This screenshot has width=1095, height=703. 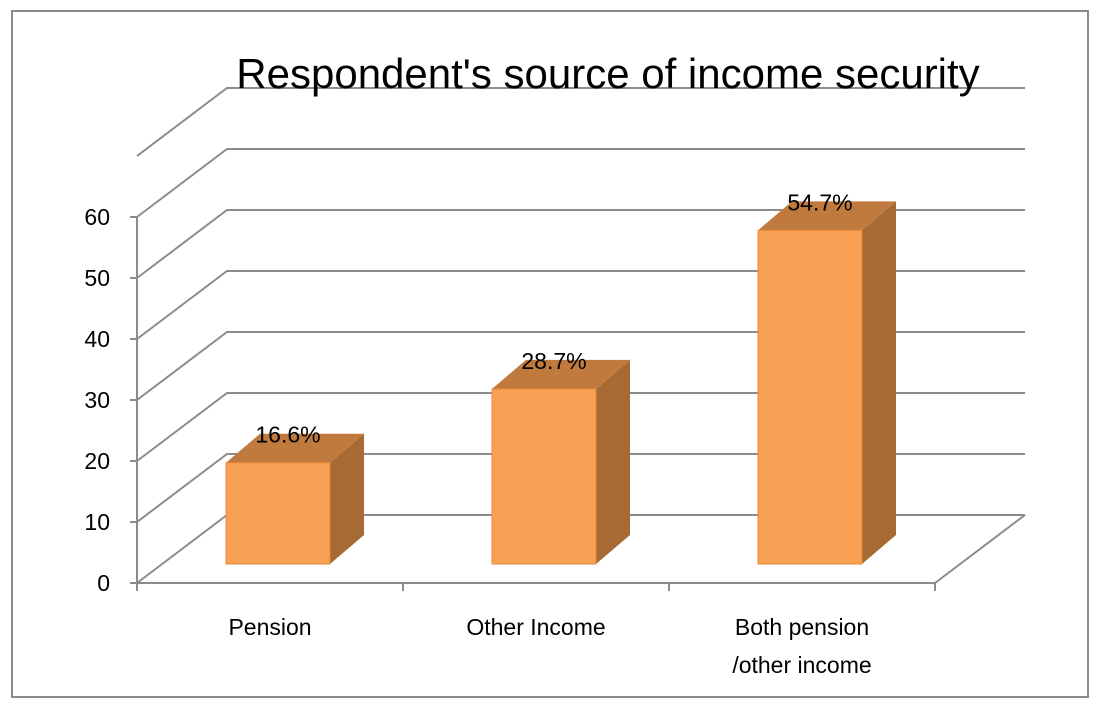 What do you see at coordinates (97, 217) in the screenshot?
I see `y-tick-label: 60` at bounding box center [97, 217].